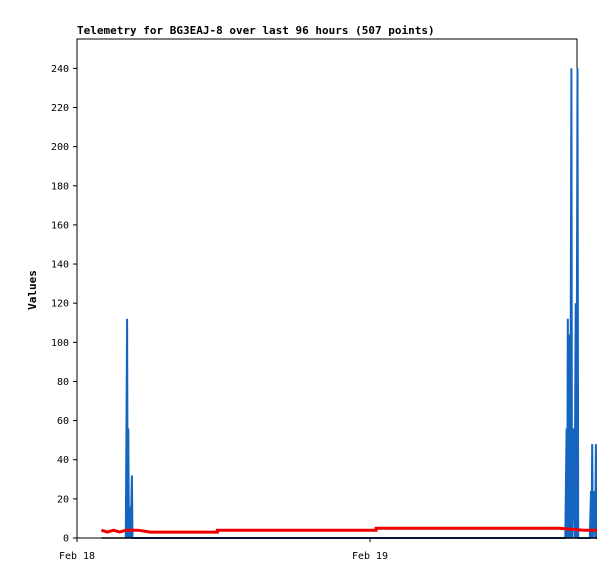  What do you see at coordinates (60, 343) in the screenshot?
I see `y-tick-label: 100` at bounding box center [60, 343].